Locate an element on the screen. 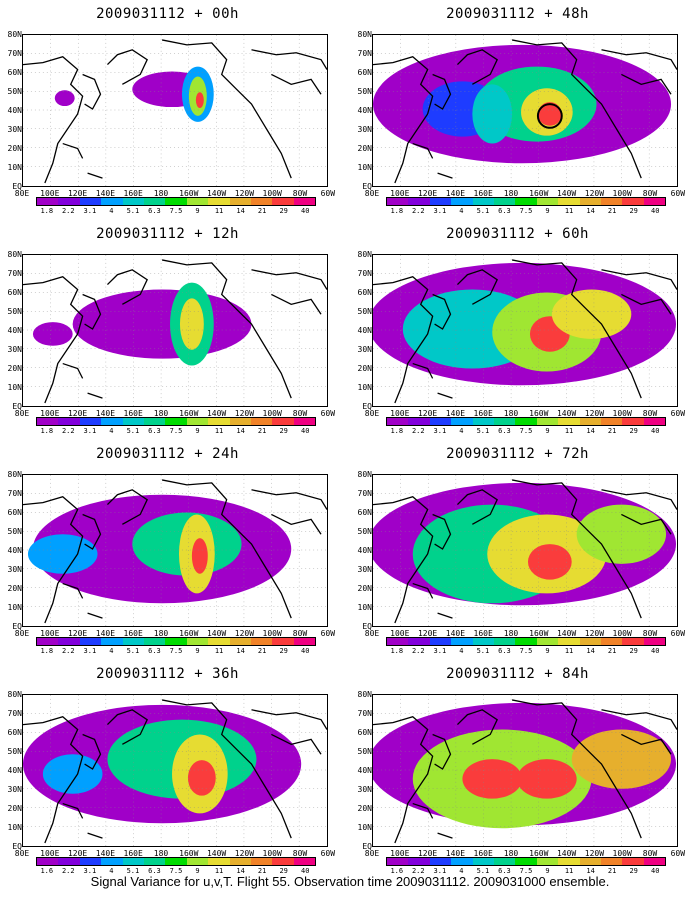 The image size is (700, 900). longitude-label: 160W is located at coordinates (189, 853).